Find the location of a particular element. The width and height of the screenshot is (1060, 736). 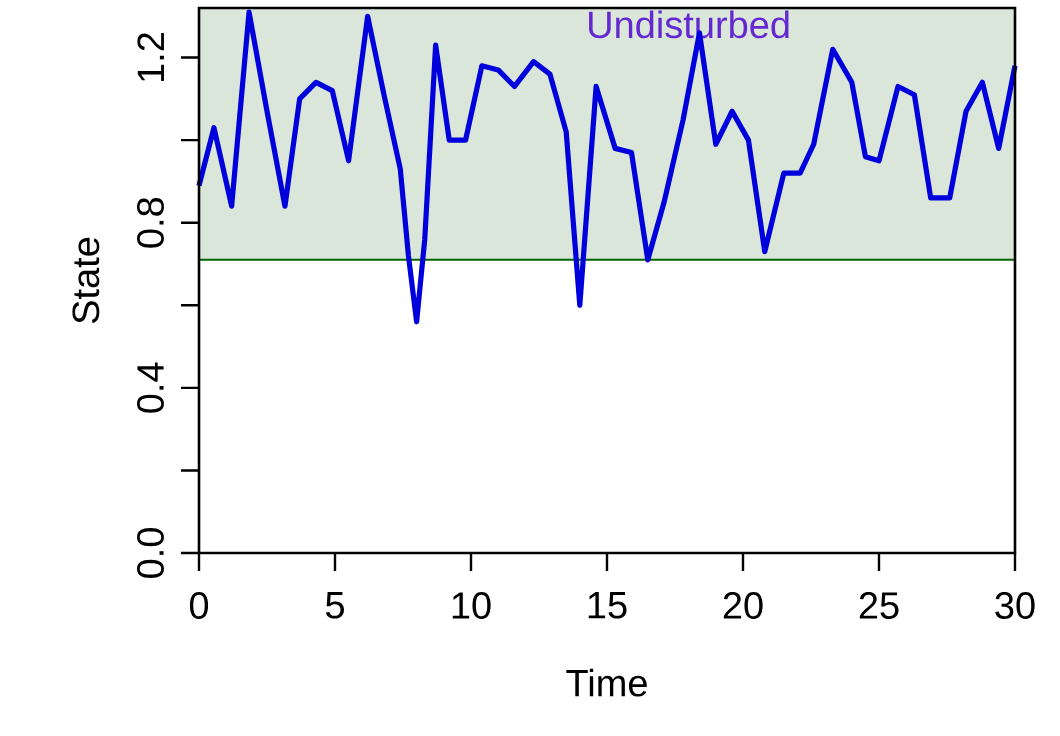

x-tick-label: 20 is located at coordinates (743, 605).